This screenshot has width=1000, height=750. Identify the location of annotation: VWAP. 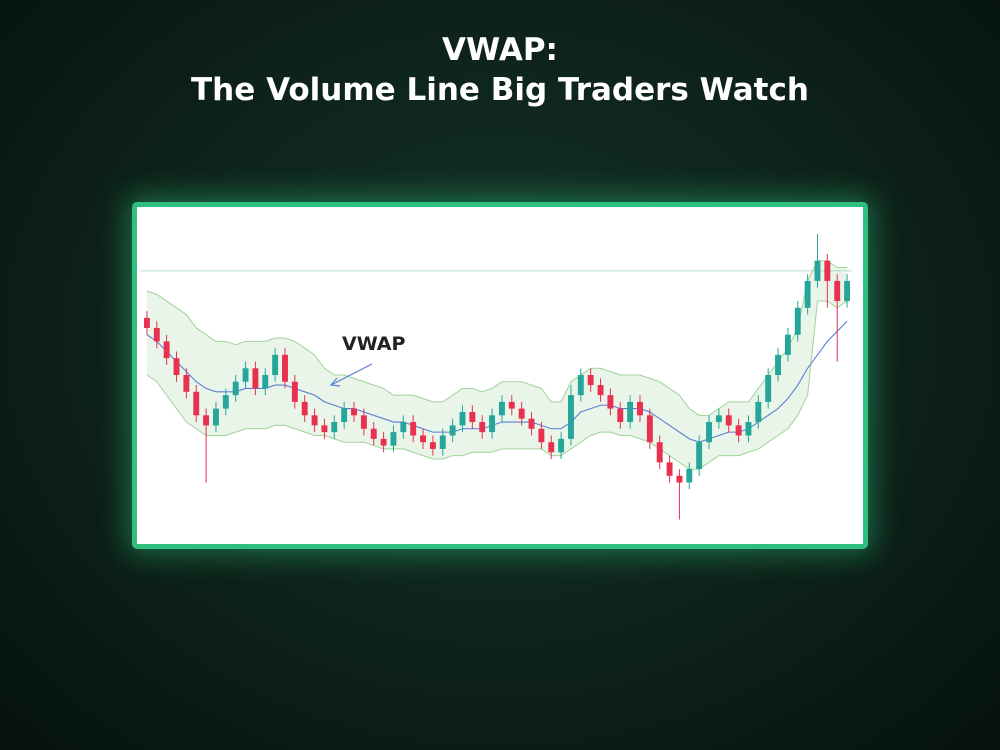
(374, 344).